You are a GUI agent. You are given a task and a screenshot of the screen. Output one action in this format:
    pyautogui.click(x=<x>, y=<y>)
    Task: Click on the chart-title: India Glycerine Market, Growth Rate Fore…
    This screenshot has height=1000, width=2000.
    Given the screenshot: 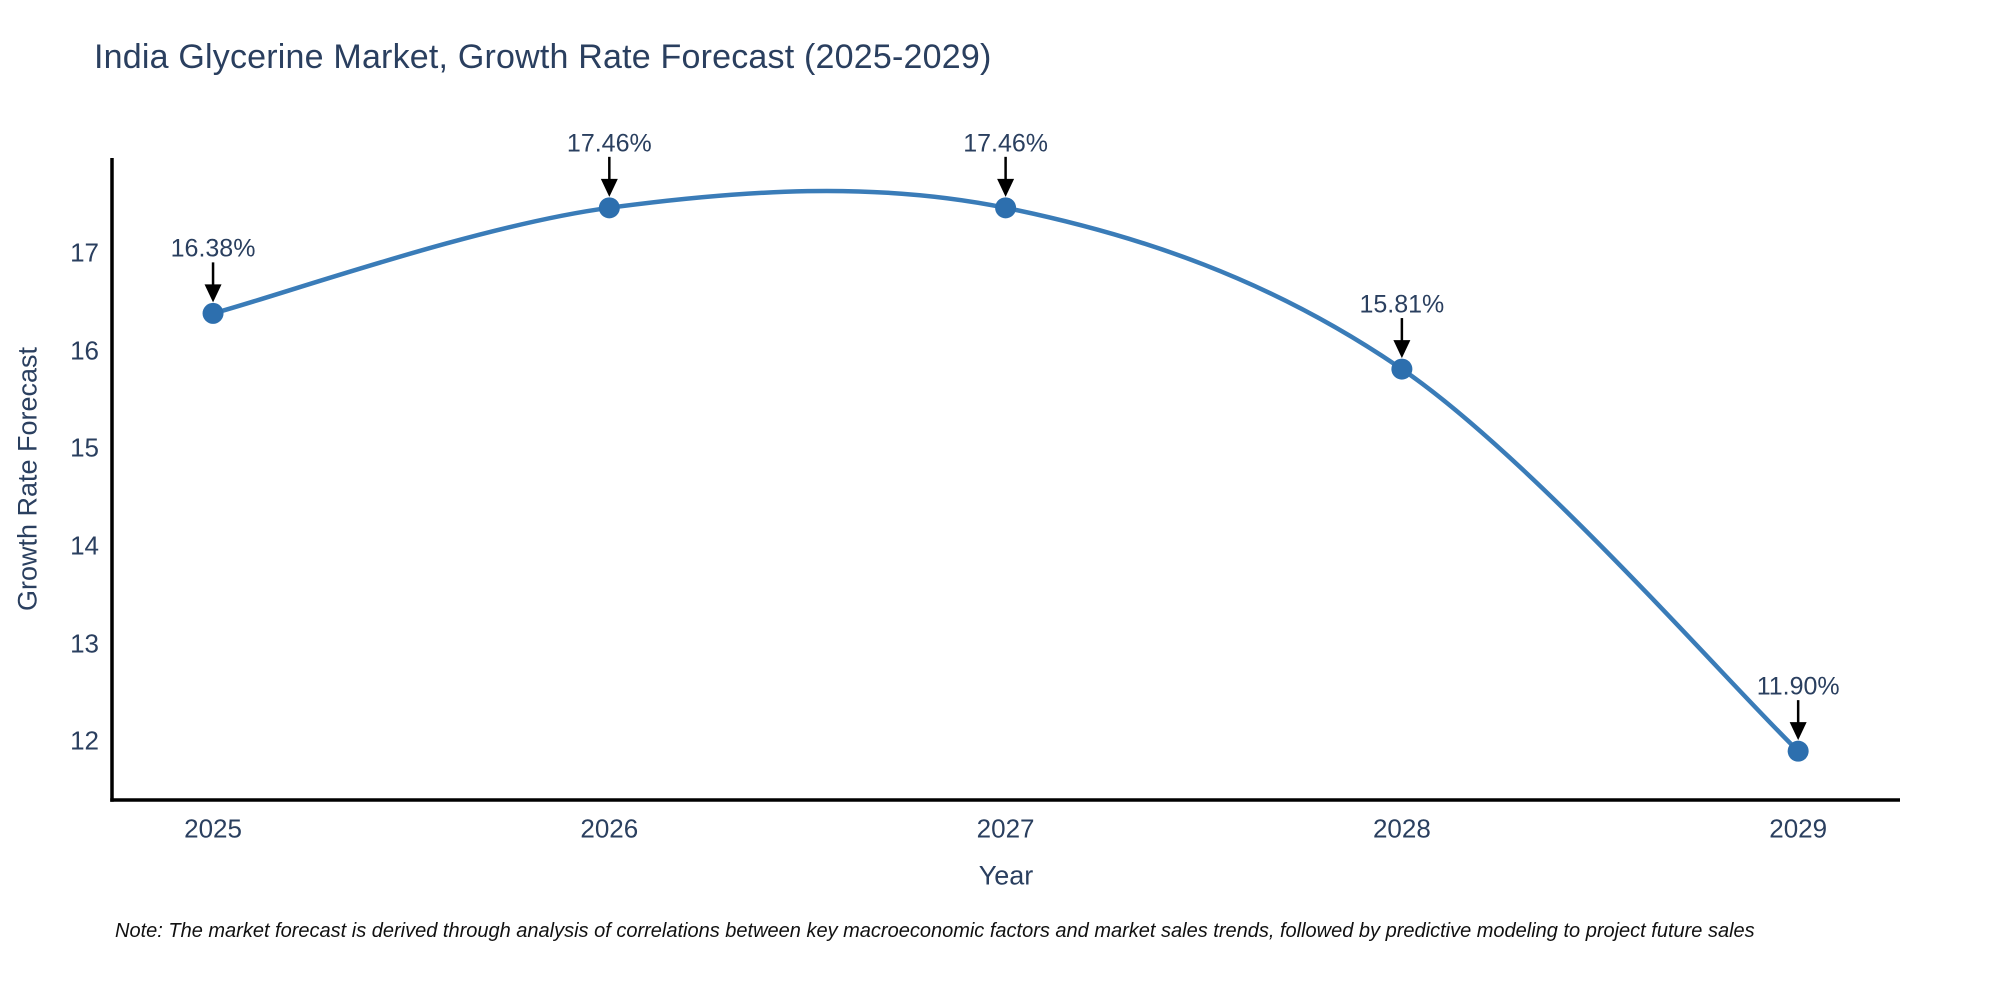 What is the action you would take?
    pyautogui.click(x=543, y=57)
    